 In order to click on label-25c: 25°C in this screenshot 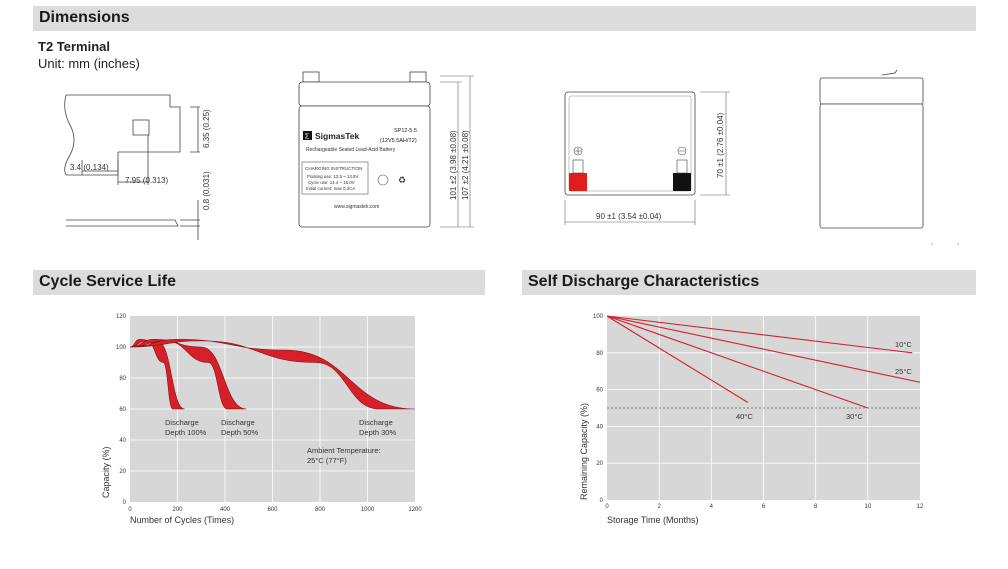, I will do `click(903, 371)`.